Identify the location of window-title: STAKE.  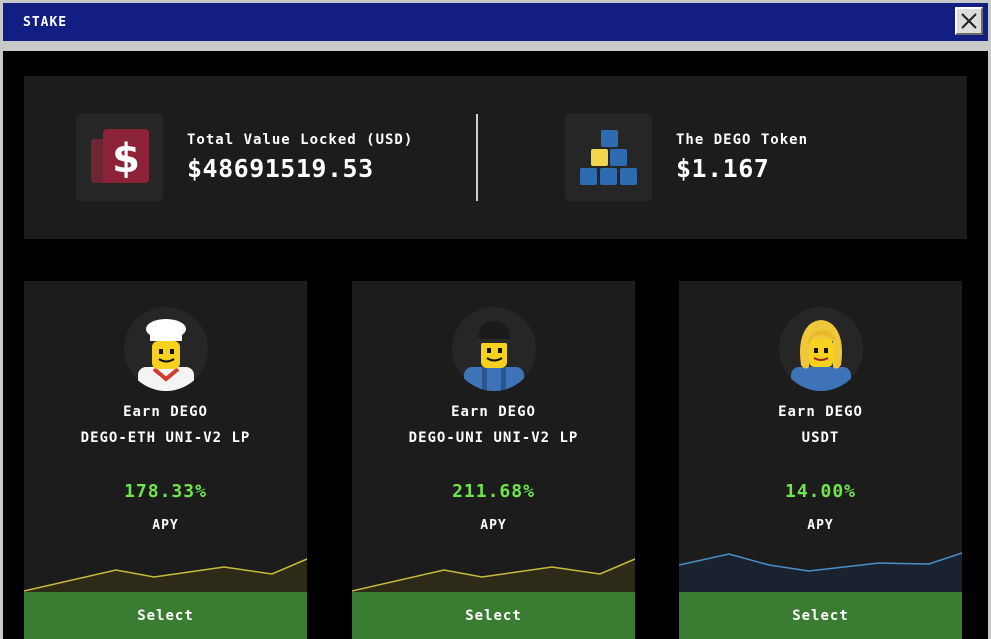
(45, 22).